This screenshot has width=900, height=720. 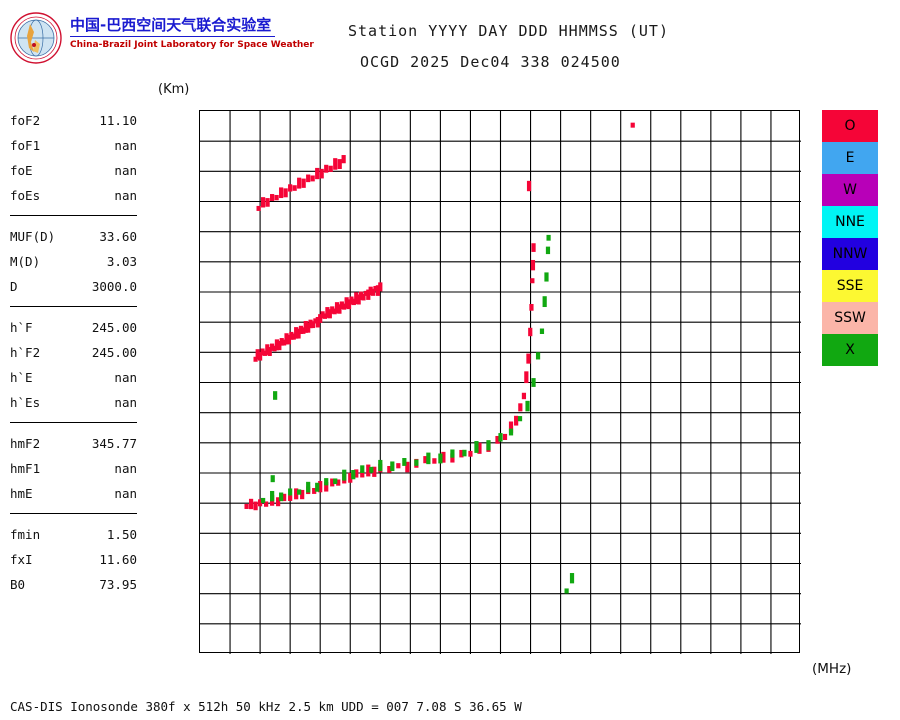 I want to click on polarization-legend: O E W NNE NNW SSE SSW X, so click(x=850, y=238).